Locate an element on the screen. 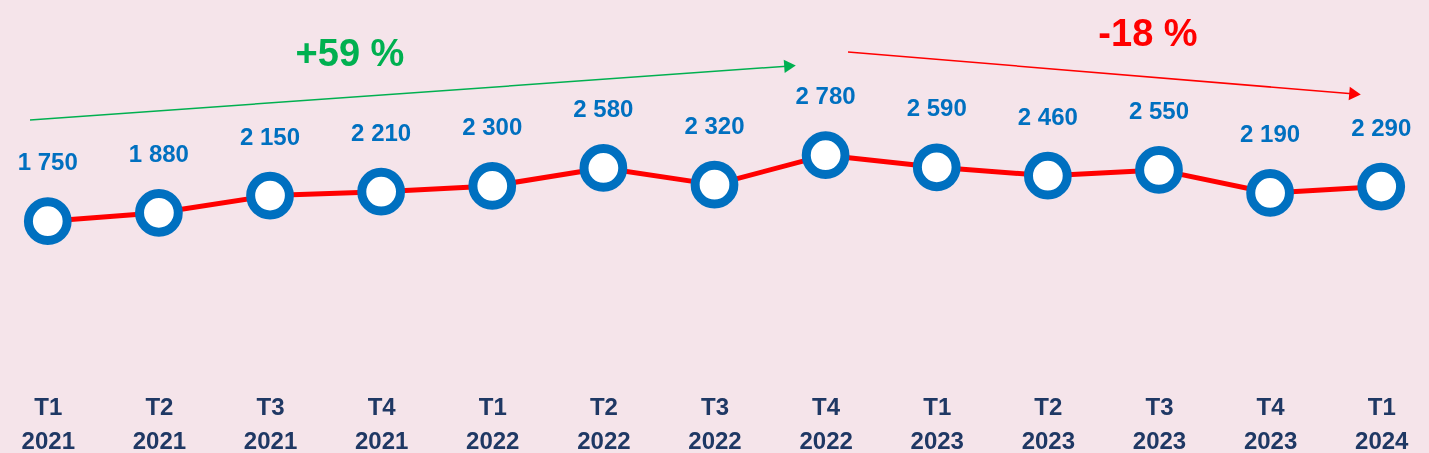 This screenshot has width=1429, height=453. x-tick-label: T2 2022 is located at coordinates (604, 422).